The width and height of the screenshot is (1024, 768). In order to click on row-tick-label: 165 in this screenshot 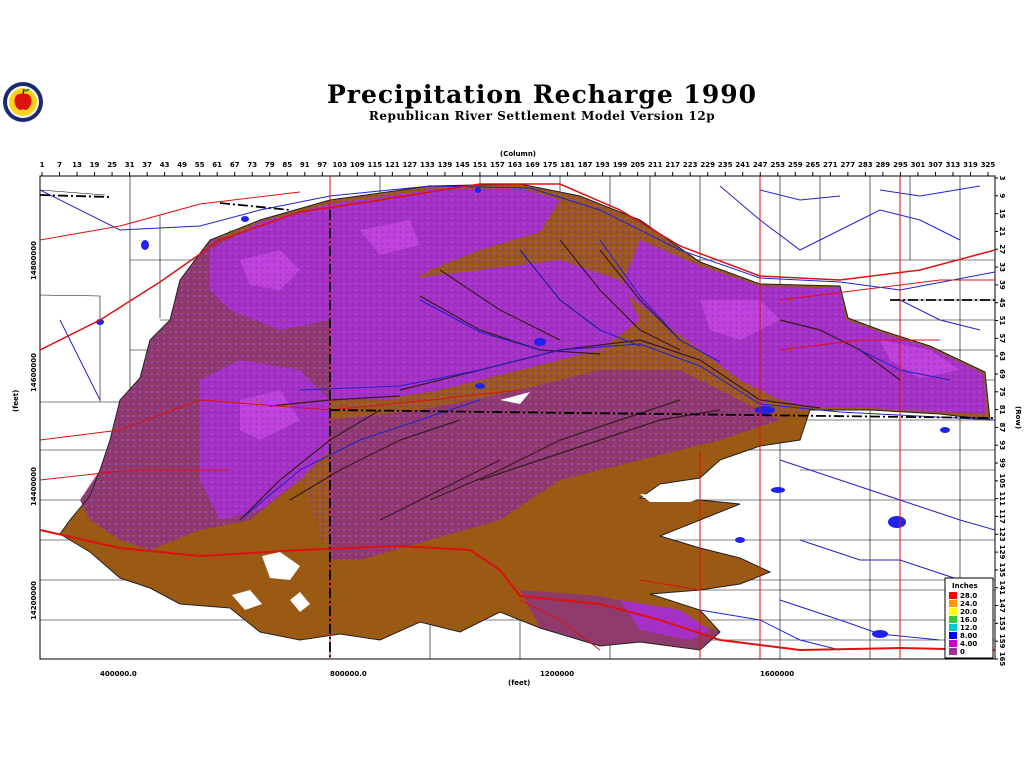, I will do `click(1002, 659)`.